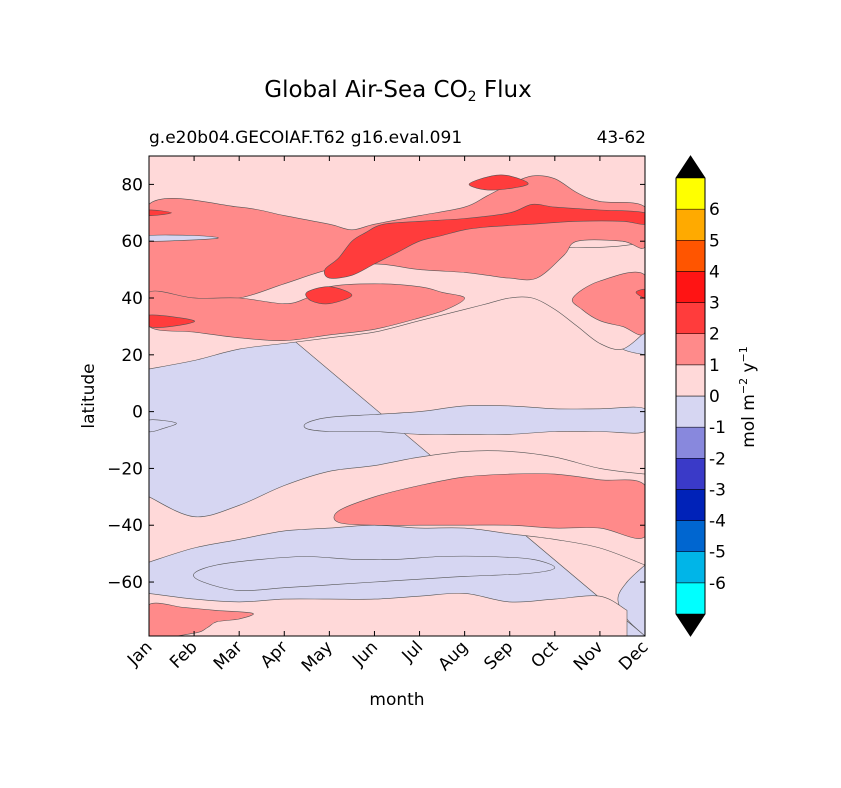 The width and height of the screenshot is (841, 788). What do you see at coordinates (714, 241) in the screenshot?
I see `colorbar-tick-label-11: 5` at bounding box center [714, 241].